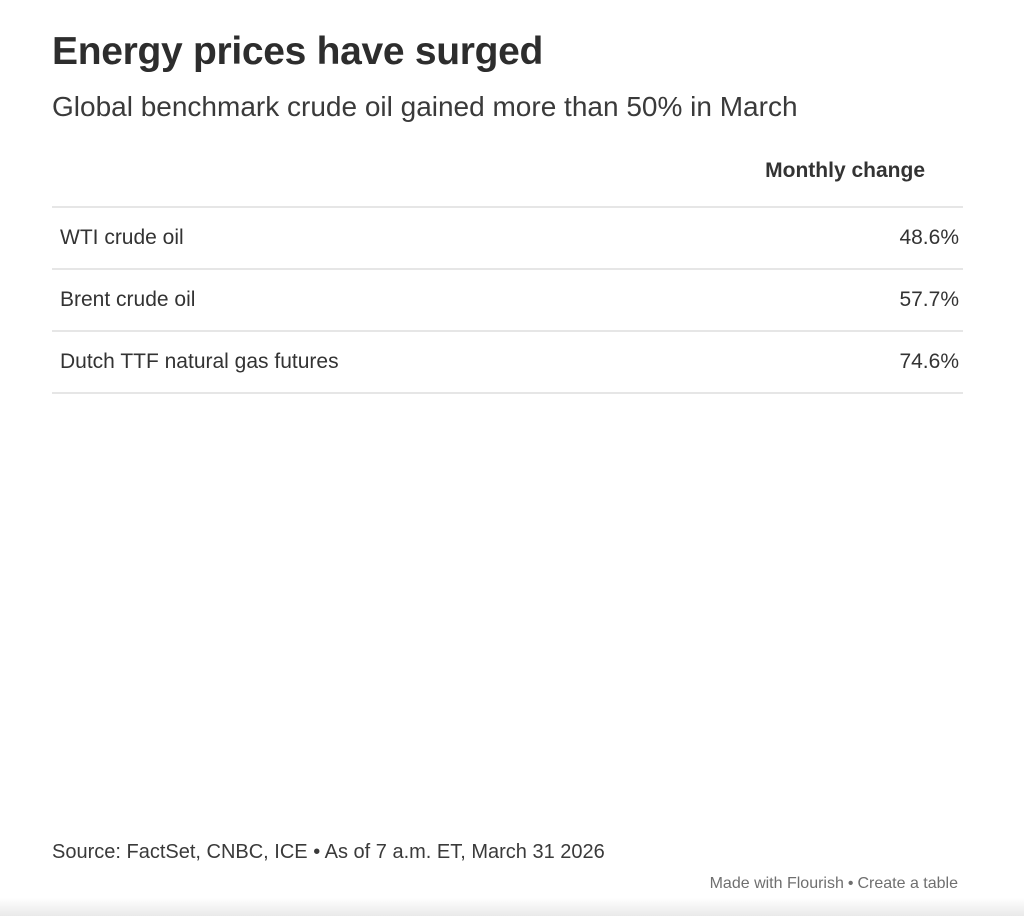 This screenshot has width=1024, height=916. Describe the element at coordinates (776, 883) in the screenshot. I see `made-with-flourish-link: Made with Flourish` at that location.